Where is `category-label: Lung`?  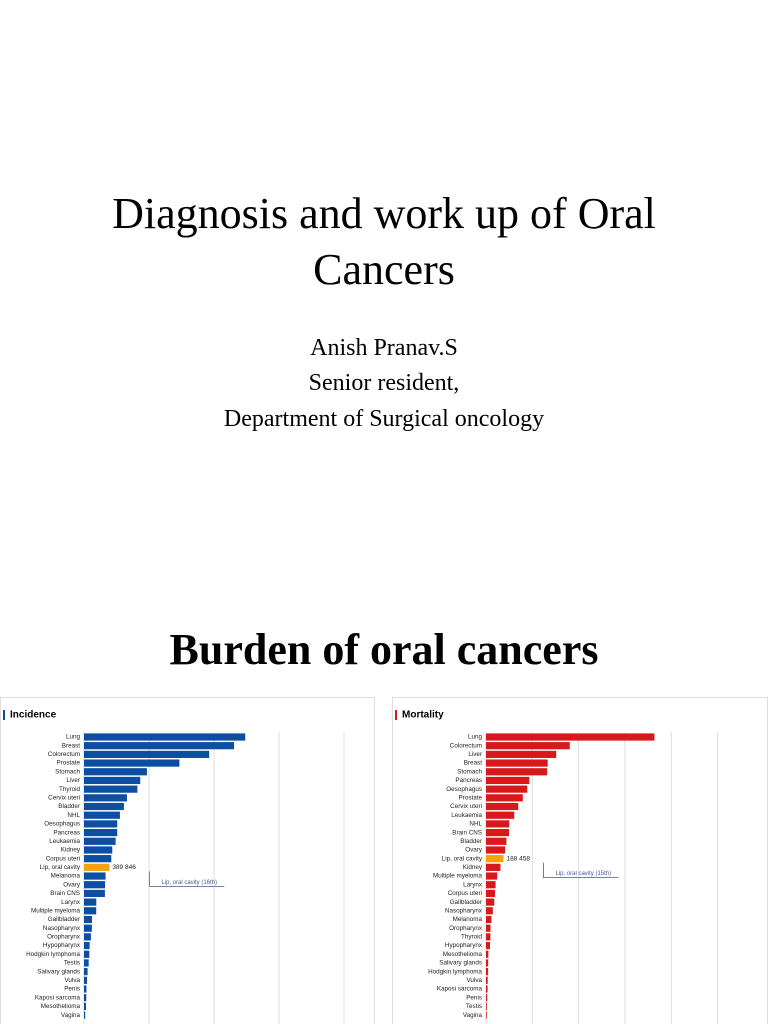 category-label: Lung is located at coordinates (475, 737).